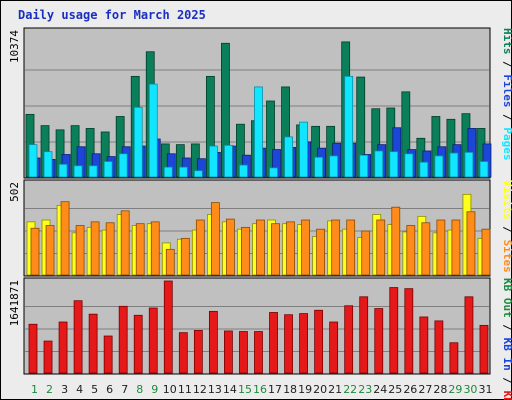 Image resolution: width=512 pixels, height=400 pixels. Describe the element at coordinates (506, 143) in the screenshot. I see `legend-item-pages: Pages` at that location.